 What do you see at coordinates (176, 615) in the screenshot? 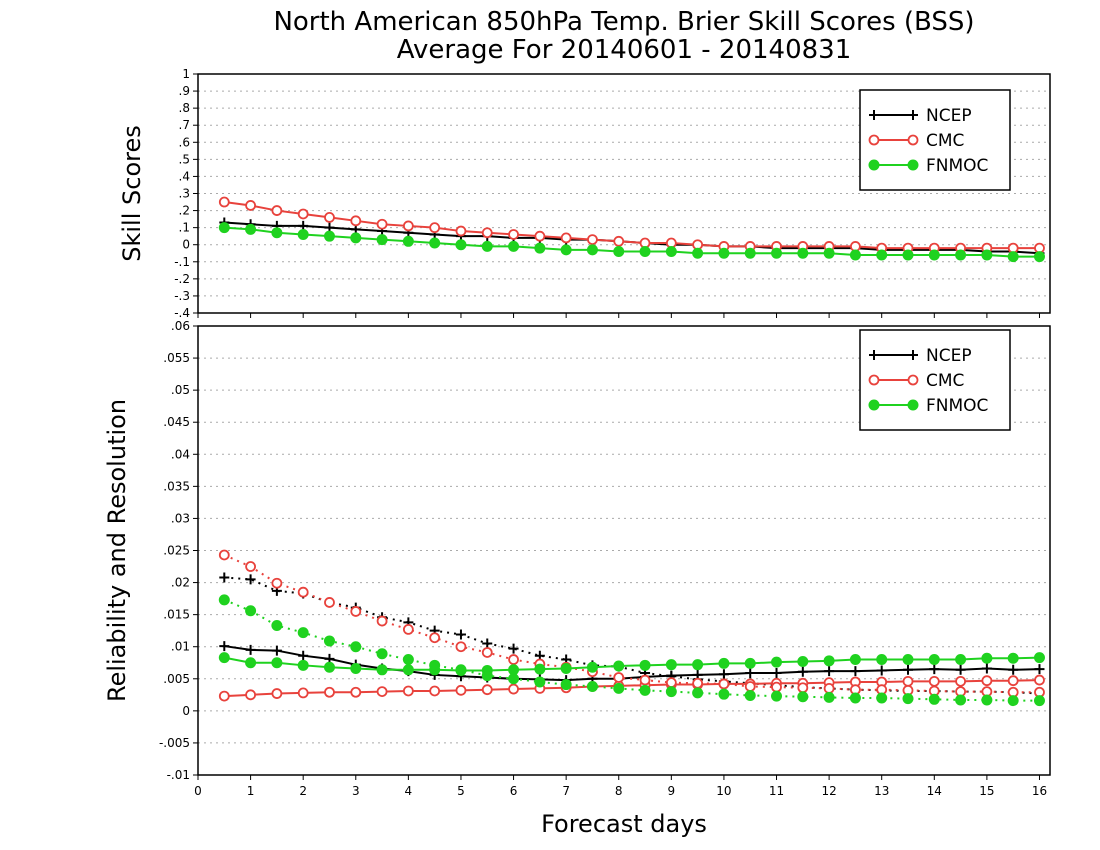
I see `y-tick-label: .015` at bounding box center [176, 615].